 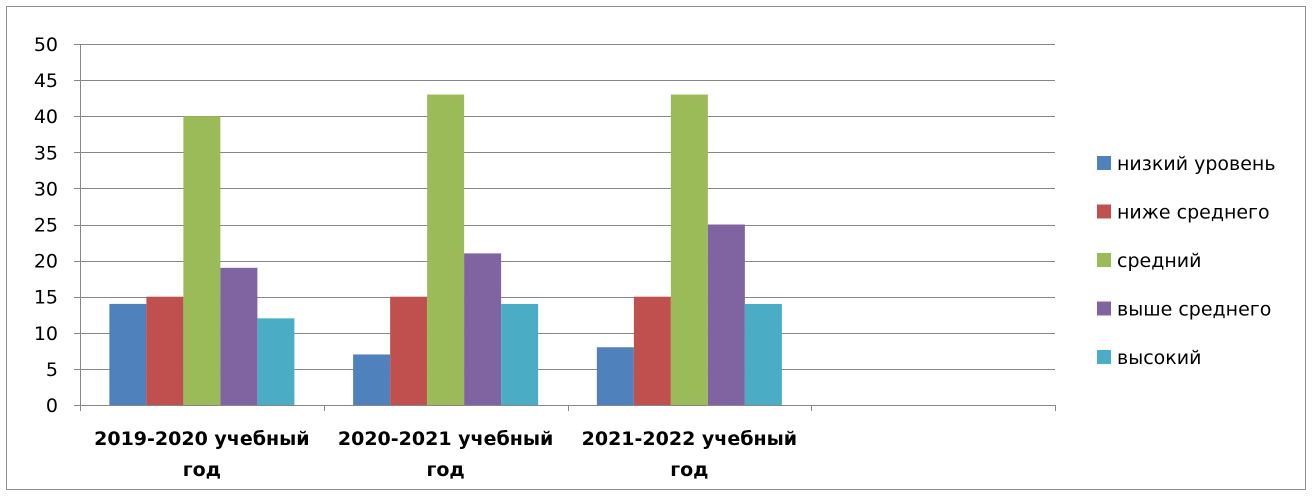 What do you see at coordinates (1193, 213) in the screenshot?
I see `legend-label: ниже среднего` at bounding box center [1193, 213].